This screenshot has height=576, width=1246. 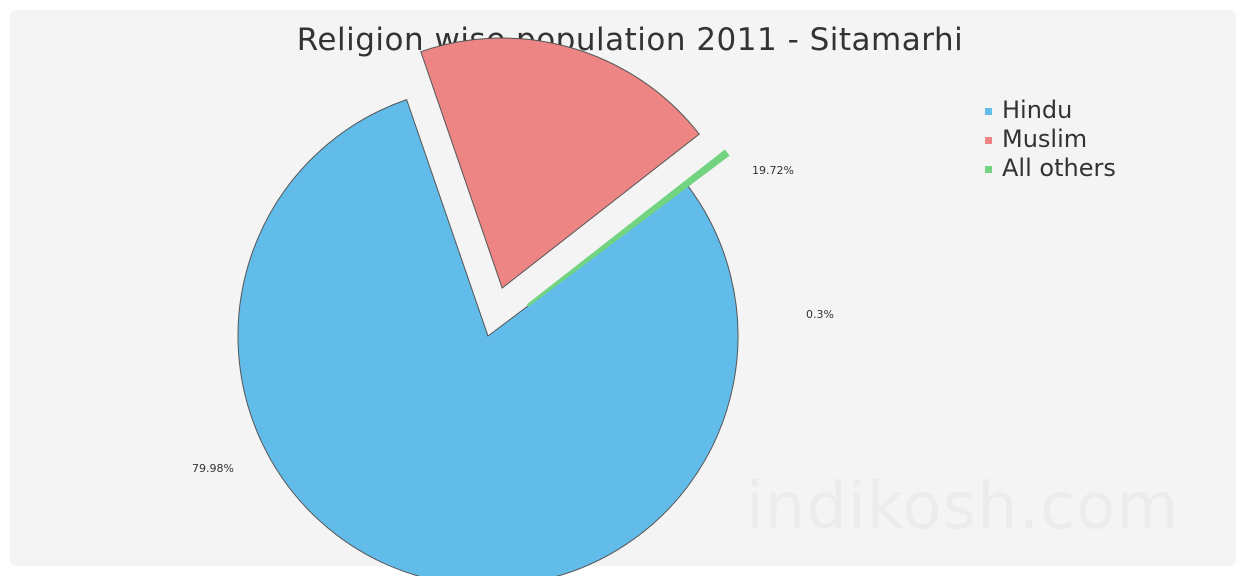 What do you see at coordinates (773, 170) in the screenshot?
I see `slice-label-muslim: 19.72%` at bounding box center [773, 170].